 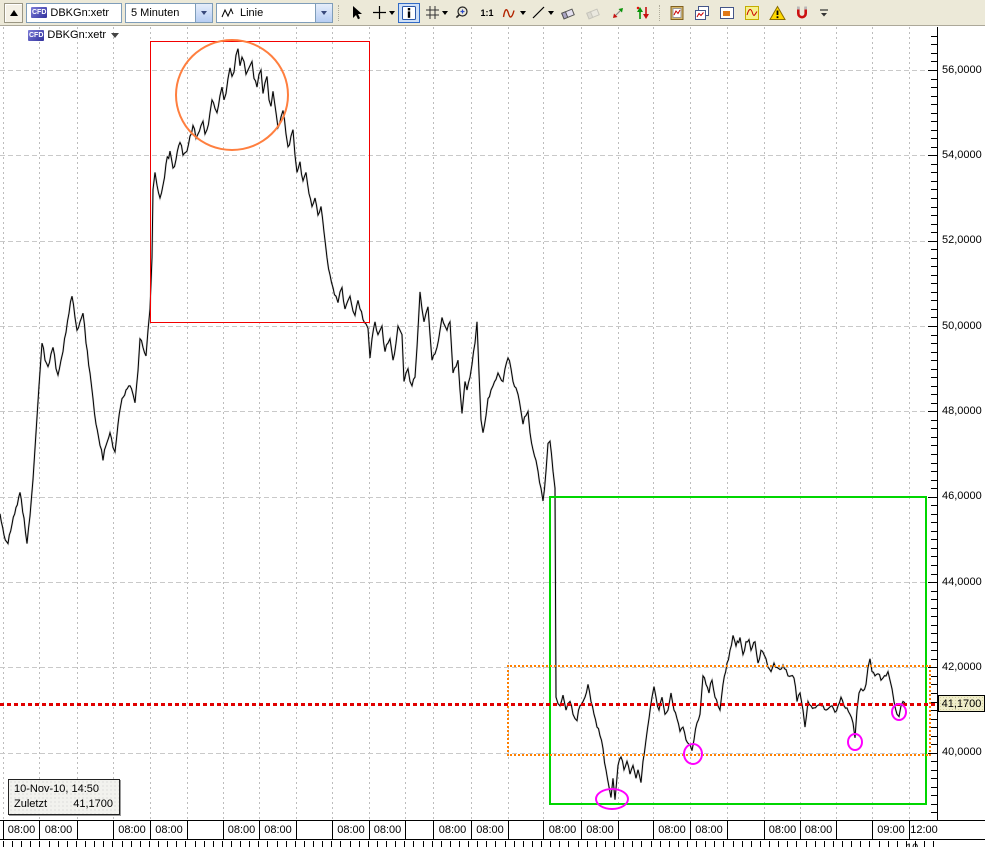 I want to click on instrument-label: CFD DBKGn:xetr, so click(x=74, y=35).